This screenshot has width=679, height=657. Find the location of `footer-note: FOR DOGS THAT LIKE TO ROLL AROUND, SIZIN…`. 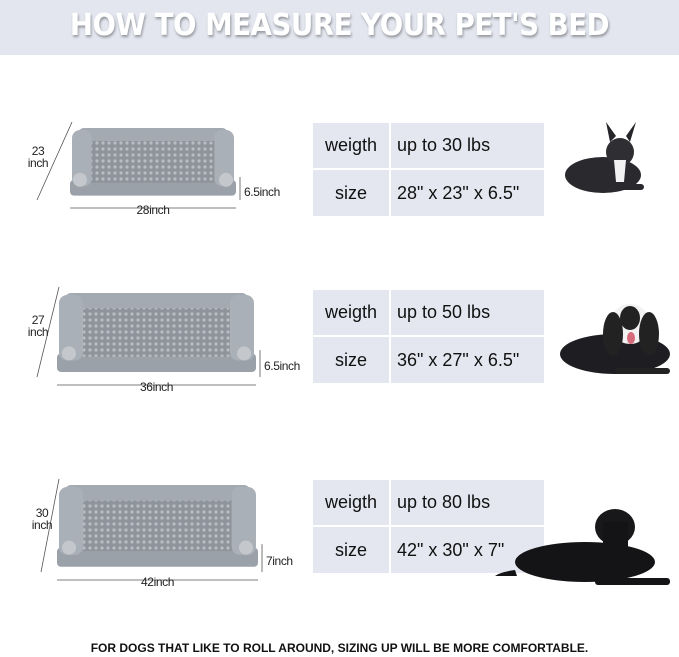

footer-note: FOR DOGS THAT LIKE TO ROLL AROUND, SIZIN… is located at coordinates (339, 648).